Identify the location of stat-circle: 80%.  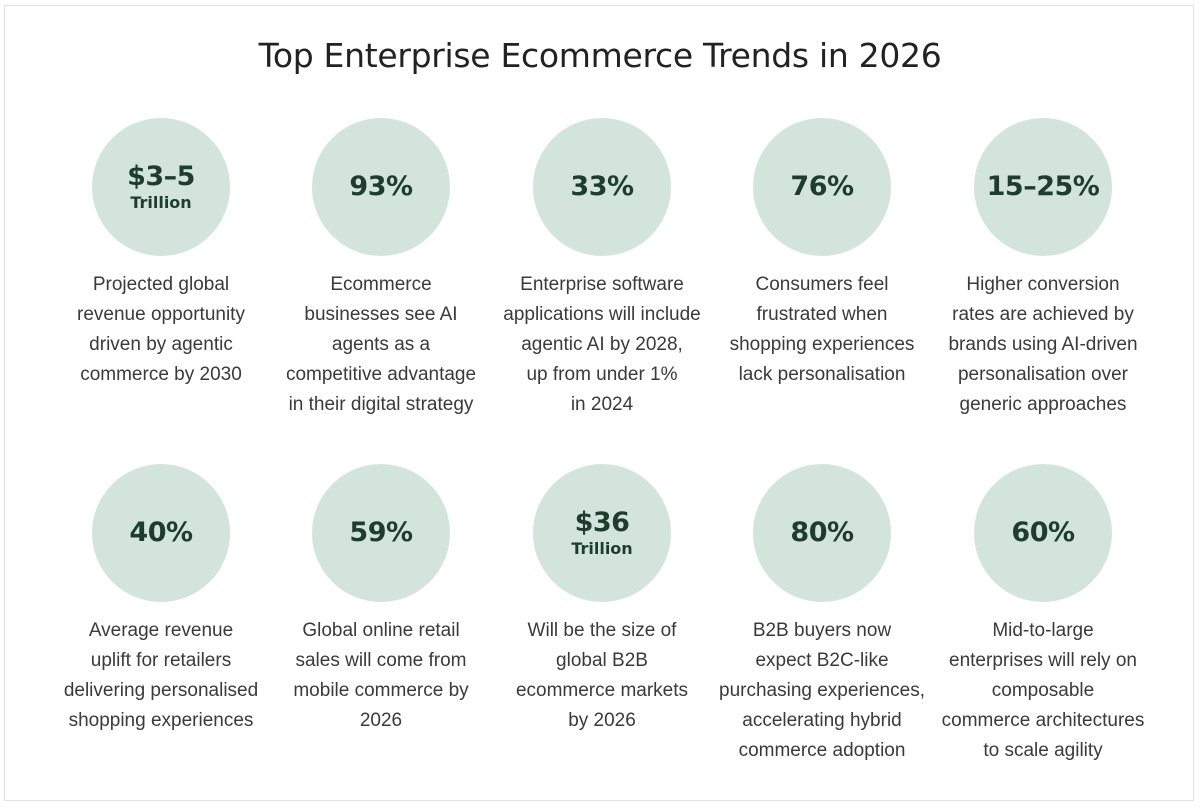
(822, 533).